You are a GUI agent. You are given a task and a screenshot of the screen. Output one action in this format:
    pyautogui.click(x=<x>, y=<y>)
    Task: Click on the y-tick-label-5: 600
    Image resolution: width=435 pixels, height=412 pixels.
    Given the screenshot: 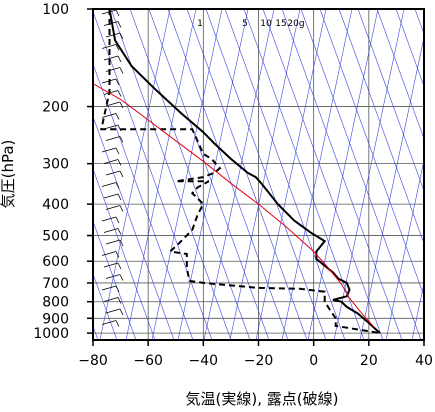 What is the action you would take?
    pyautogui.click(x=55, y=262)
    